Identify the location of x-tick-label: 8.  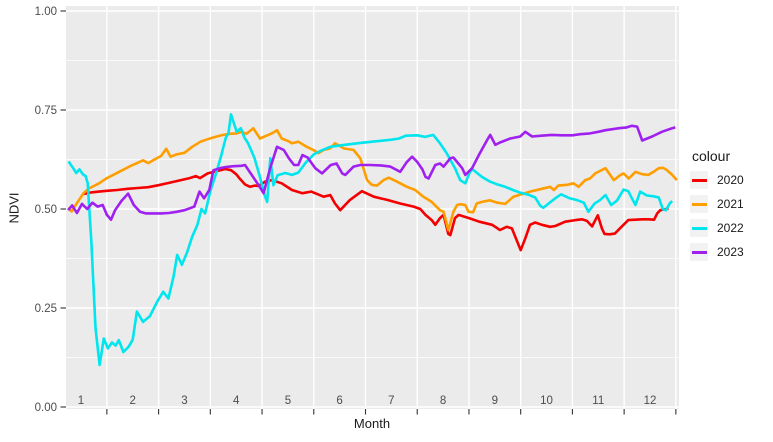
(443, 401).